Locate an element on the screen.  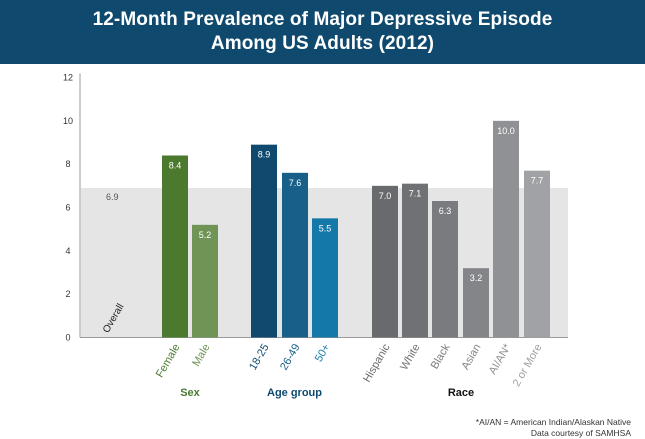
overall-value-label: 6.9 is located at coordinates (112, 197).